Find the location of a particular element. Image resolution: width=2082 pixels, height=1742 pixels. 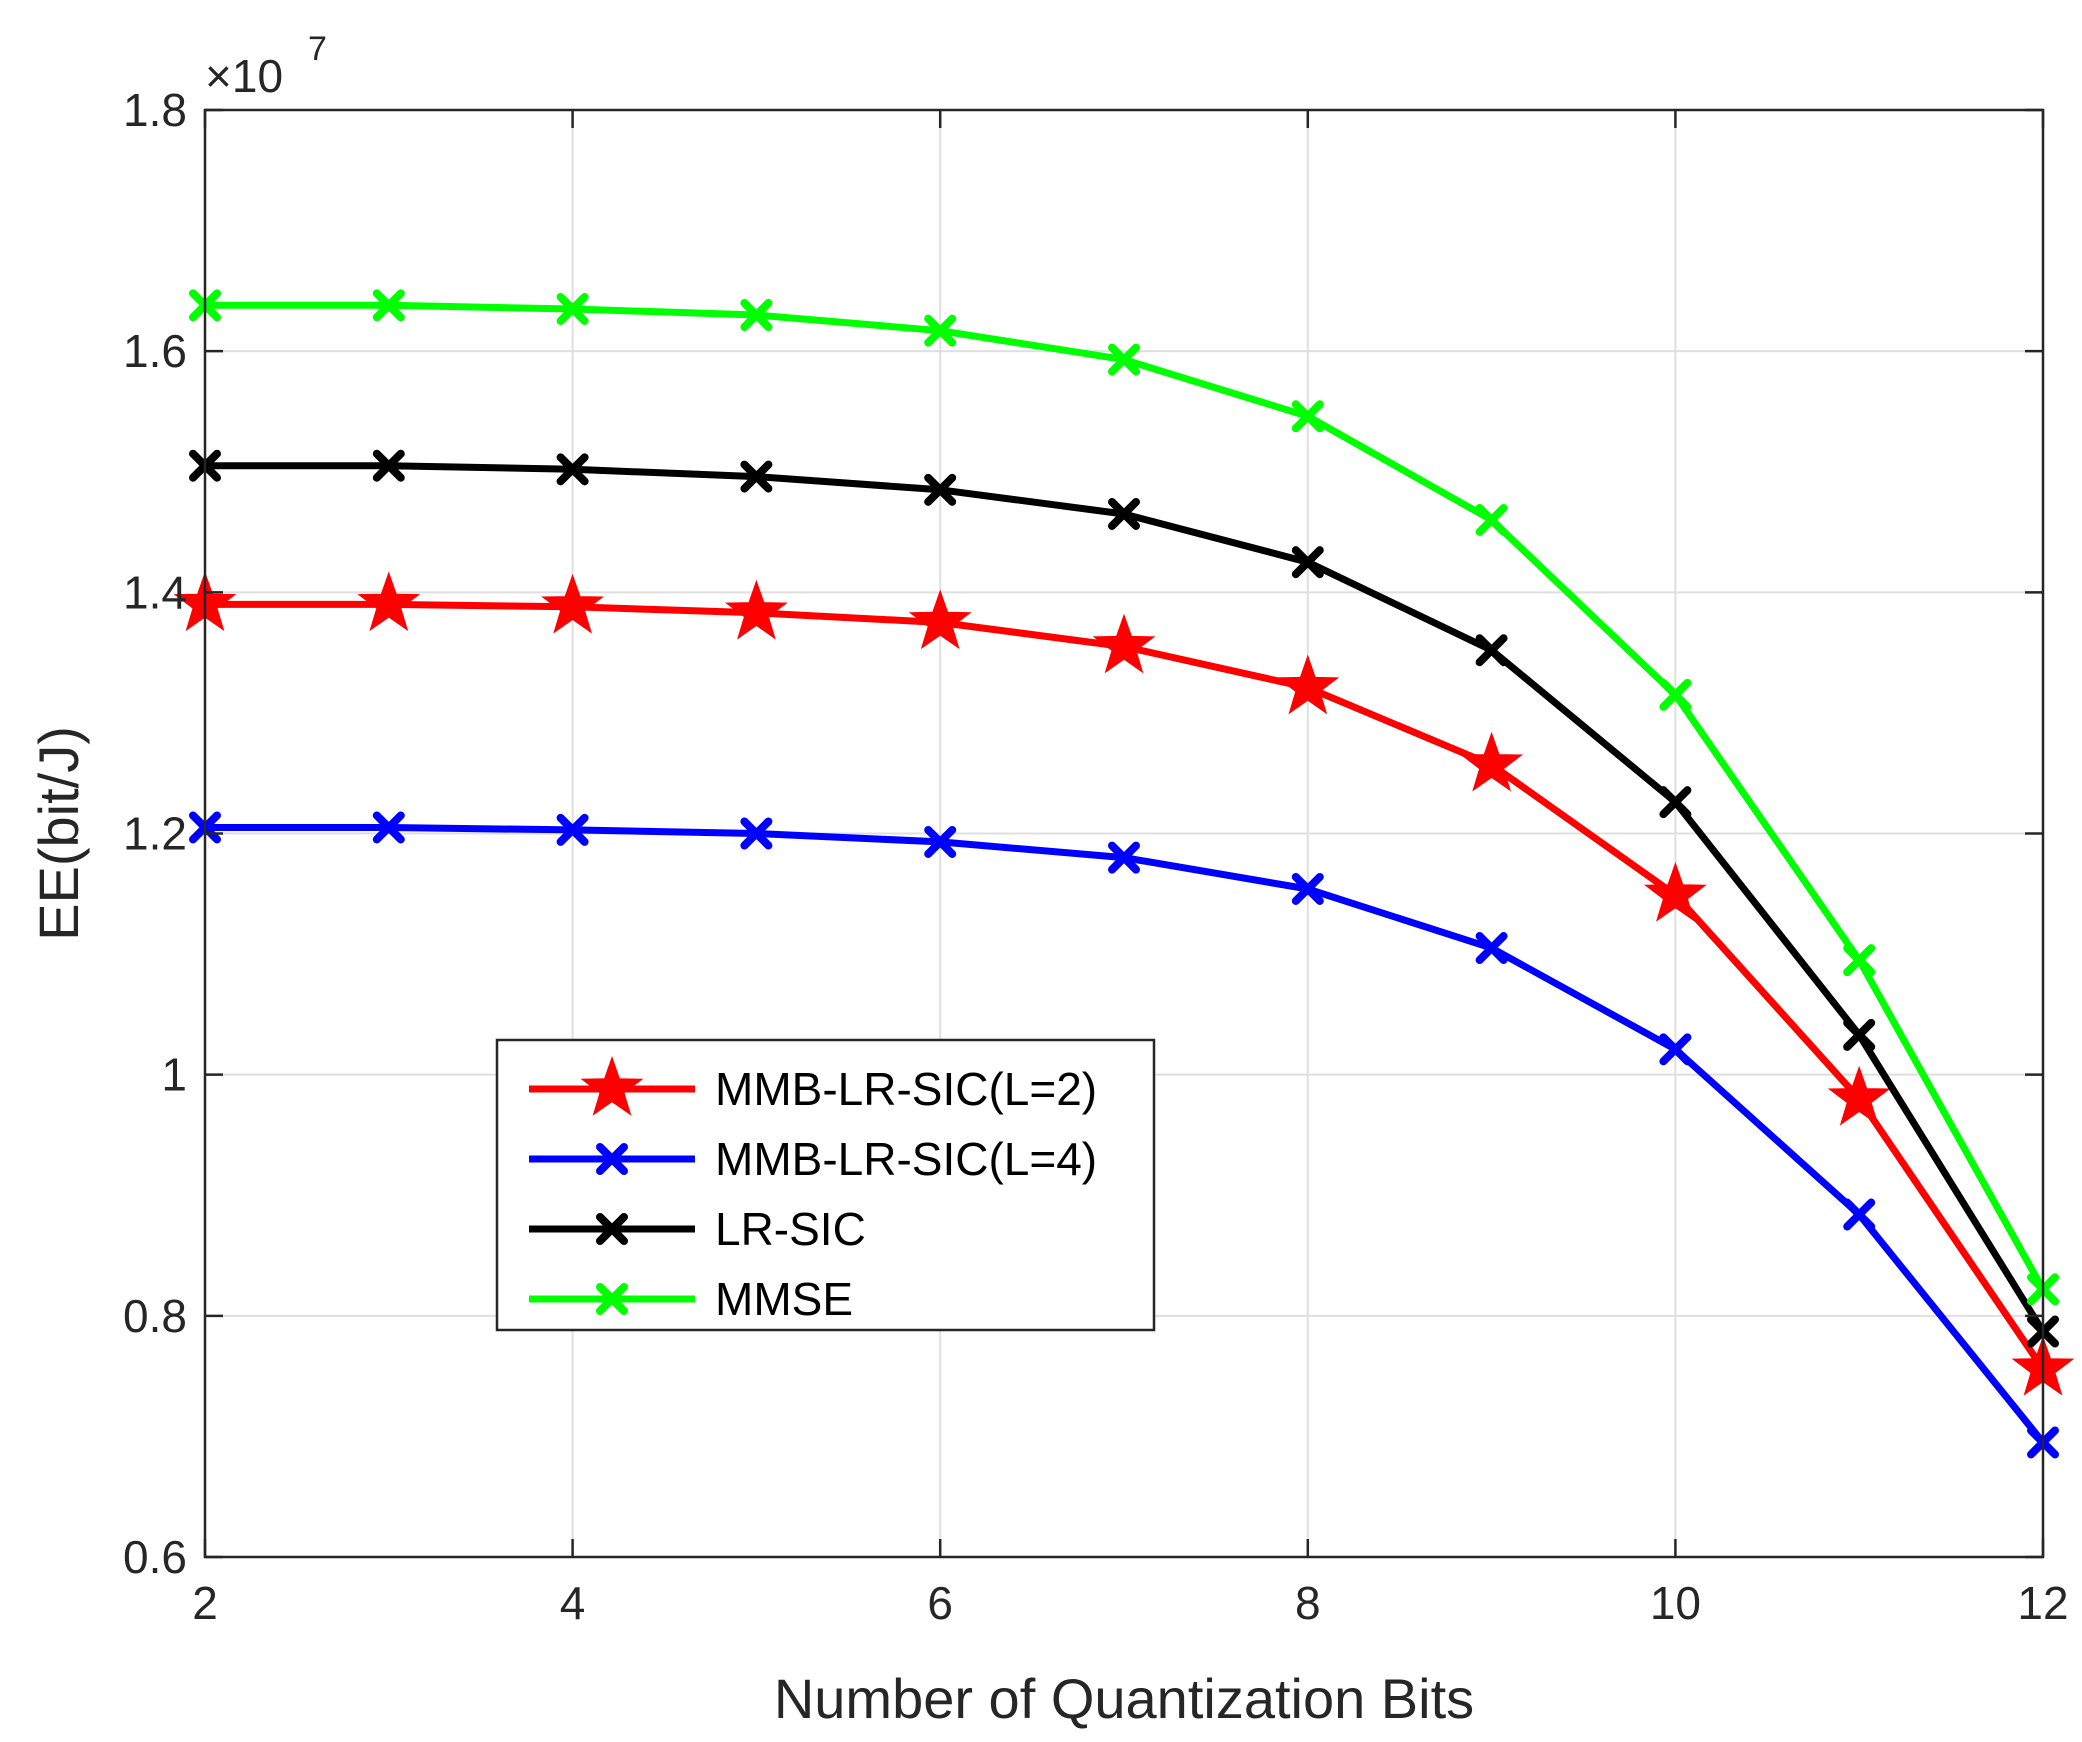

y-tick-label: 1.2 is located at coordinates (155, 834).